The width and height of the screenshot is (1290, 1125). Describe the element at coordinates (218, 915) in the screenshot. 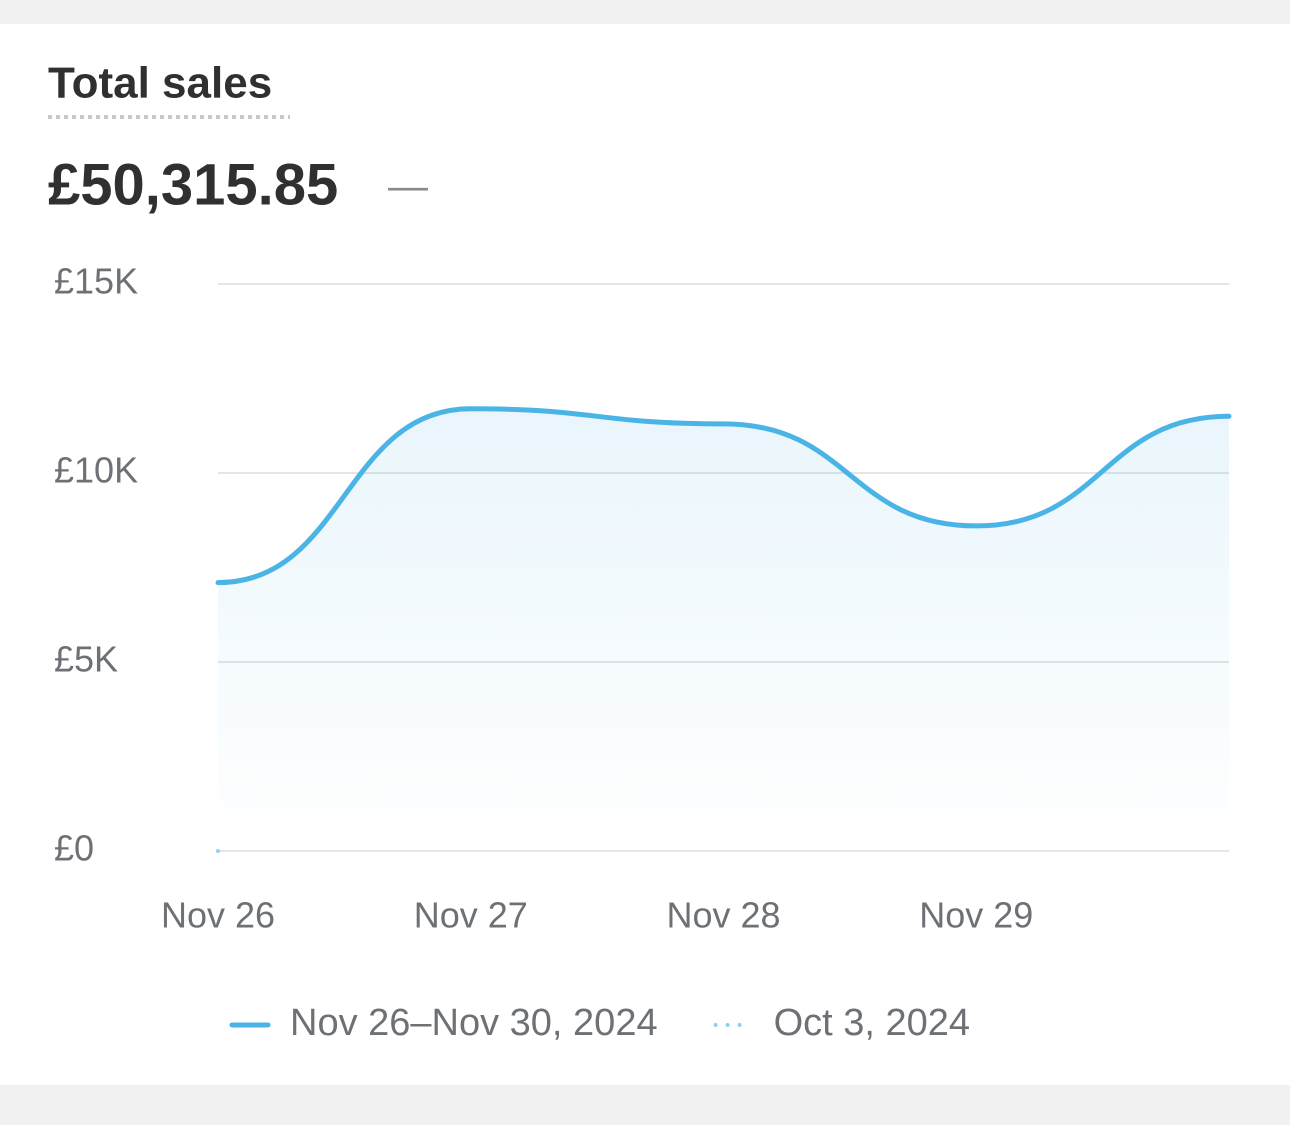

I see `x-tick-label: Nov 26` at that location.